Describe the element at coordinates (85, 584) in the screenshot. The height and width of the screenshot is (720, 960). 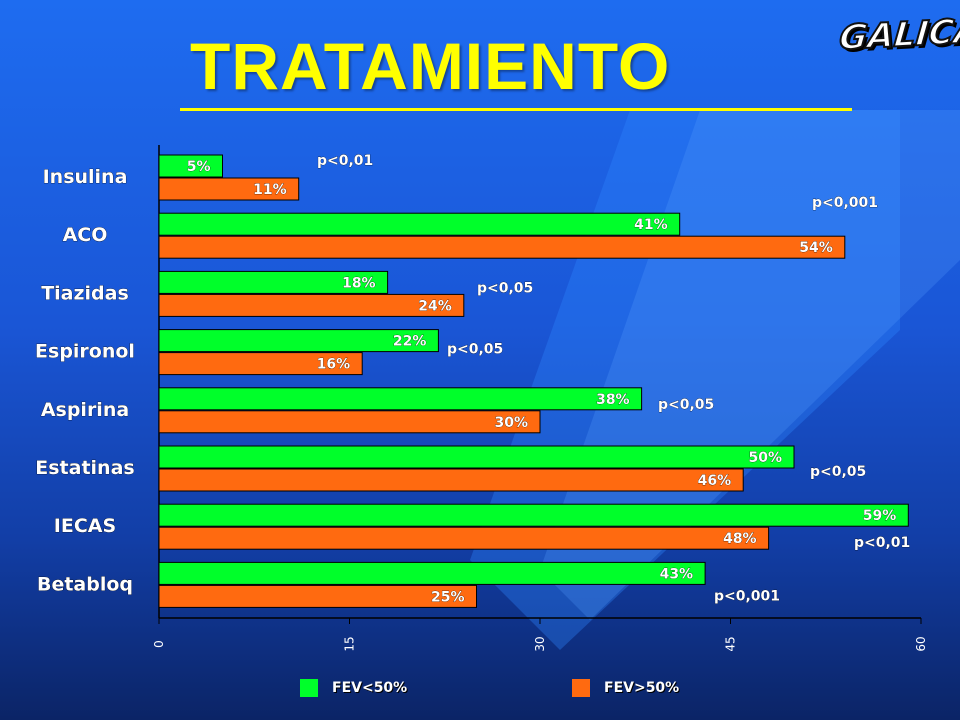
I see `category-label: Betabloq` at that location.